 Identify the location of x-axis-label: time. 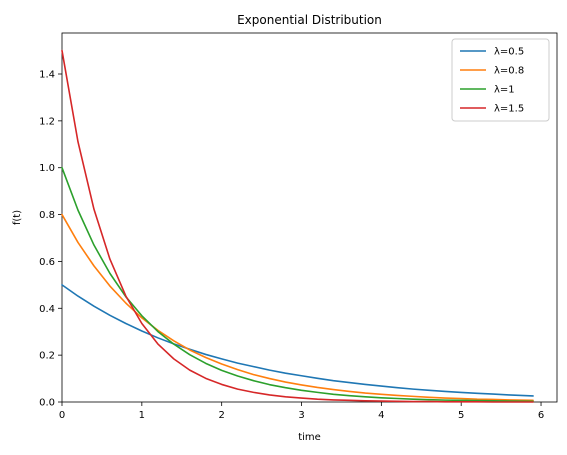
(309, 437).